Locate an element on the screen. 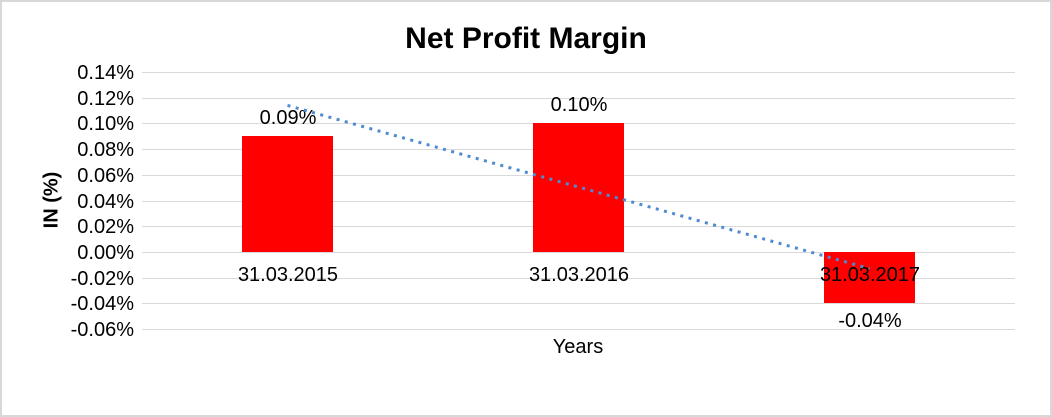 Image resolution: width=1052 pixels, height=417 pixels. y-axis-tick-label: 0.10% is located at coordinates (105, 124).